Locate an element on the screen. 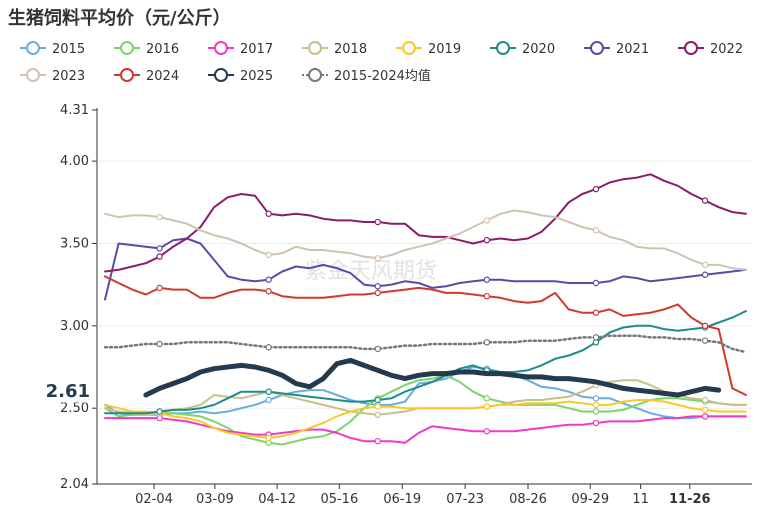  series-line-2015-2024均值 is located at coordinates (425, 344).